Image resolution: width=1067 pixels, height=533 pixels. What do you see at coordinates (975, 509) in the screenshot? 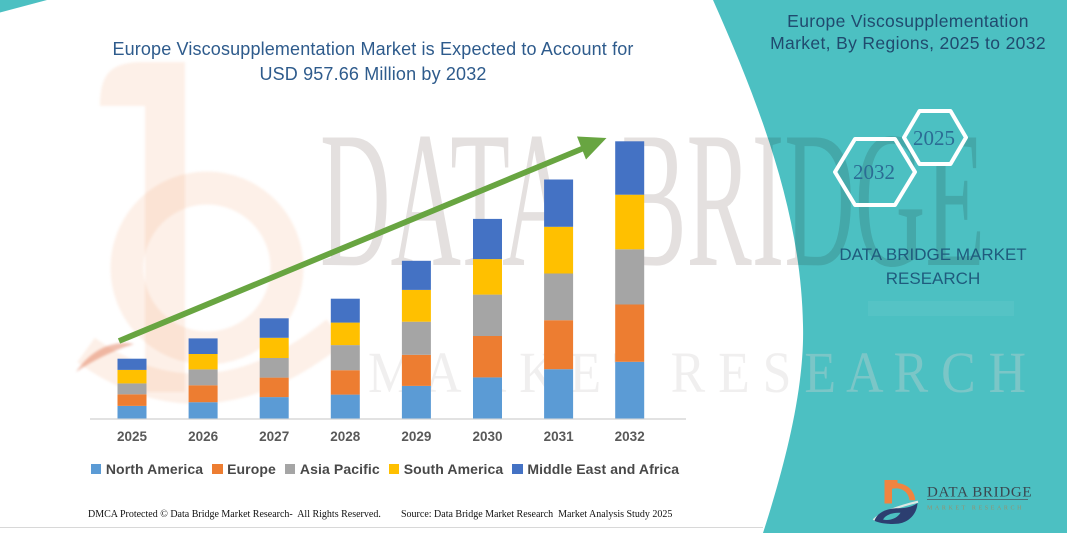
I see `svg-text: MARKET RESEARCH` at bounding box center [975, 509].